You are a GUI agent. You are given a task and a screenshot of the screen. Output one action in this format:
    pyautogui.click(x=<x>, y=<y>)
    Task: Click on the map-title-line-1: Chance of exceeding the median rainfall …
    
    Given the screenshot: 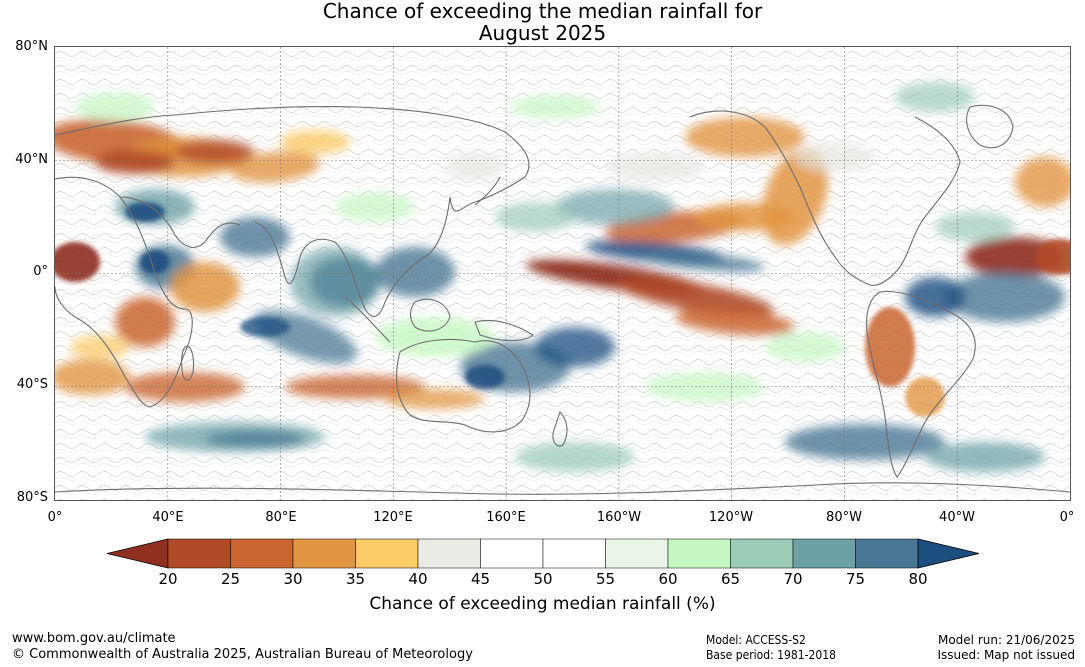 What is the action you would take?
    pyautogui.click(x=542, y=11)
    